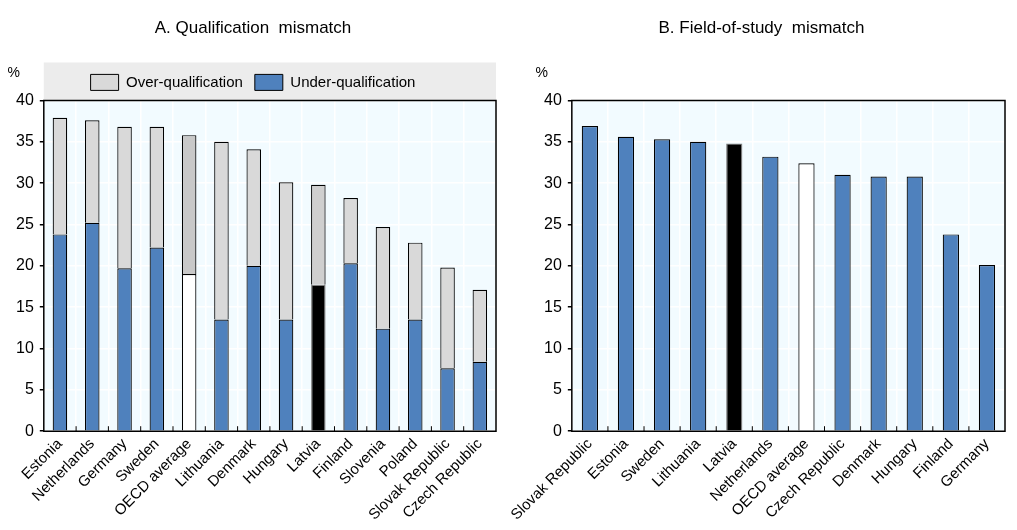 The width and height of the screenshot is (1017, 530). Describe the element at coordinates (761, 27) in the screenshot. I see `chart-title: B. Field-of-study mismatch` at that location.